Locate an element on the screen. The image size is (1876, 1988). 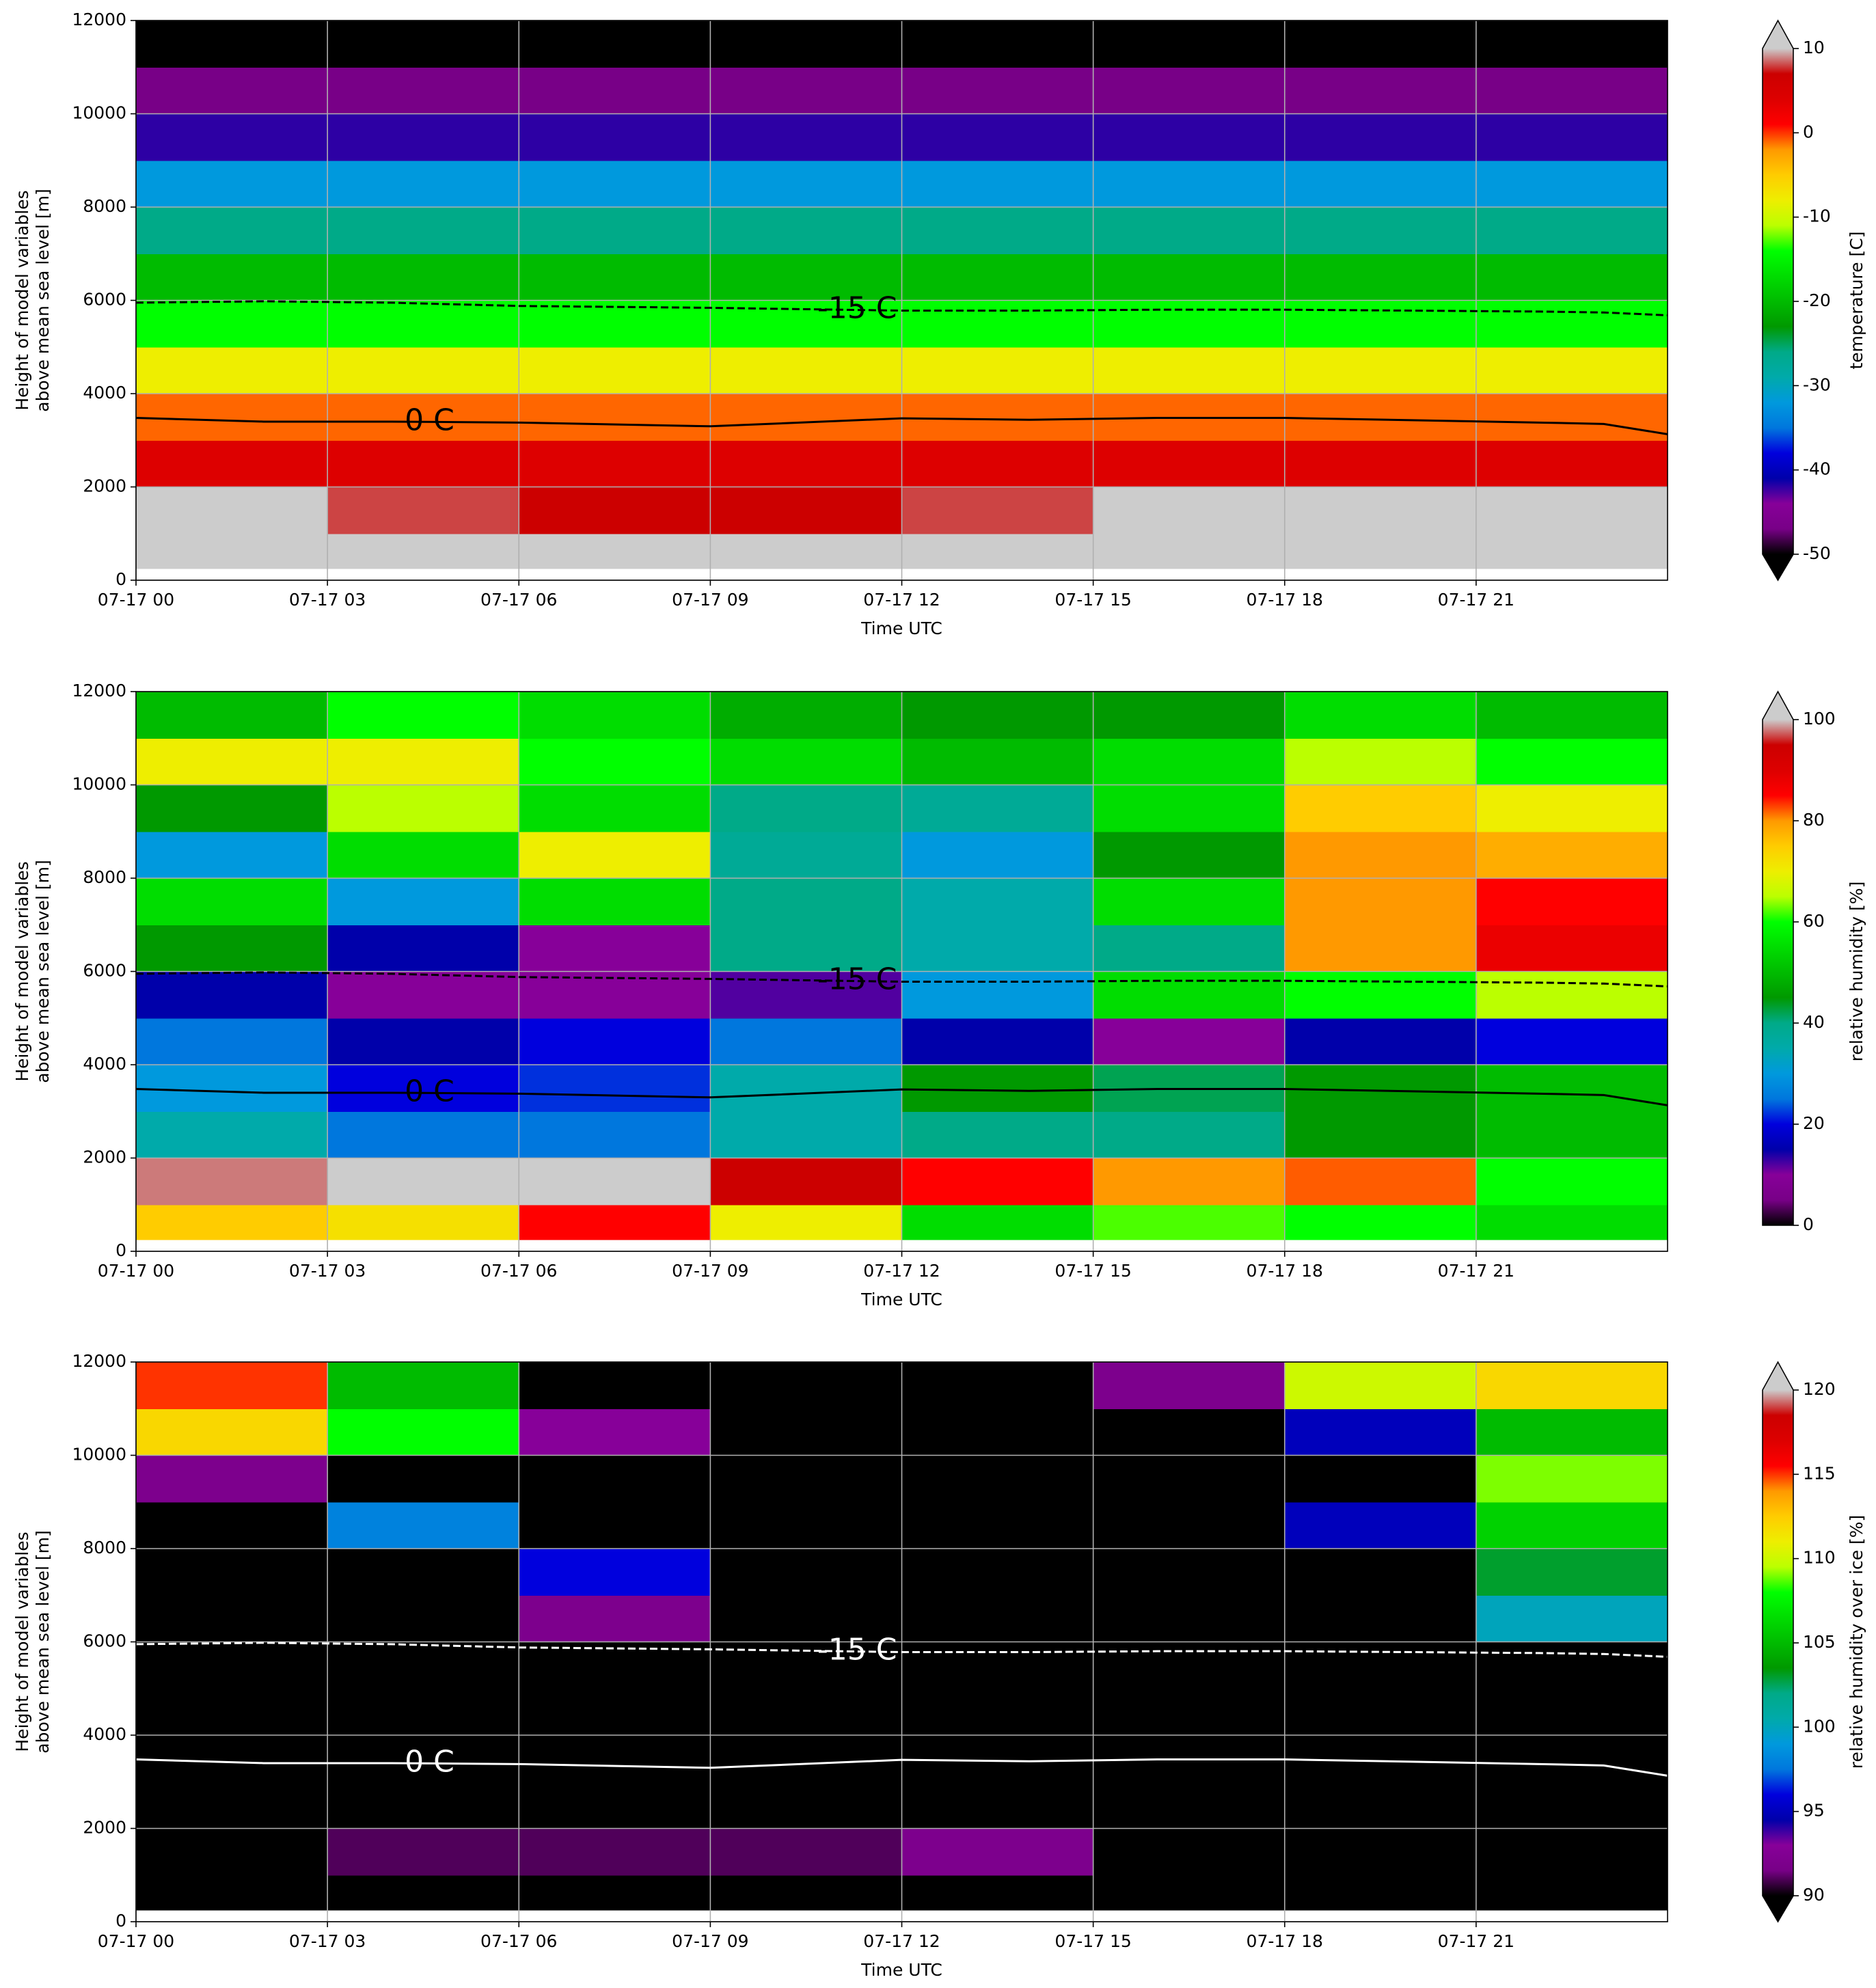
contour-line is located at coordinates (901, 979).